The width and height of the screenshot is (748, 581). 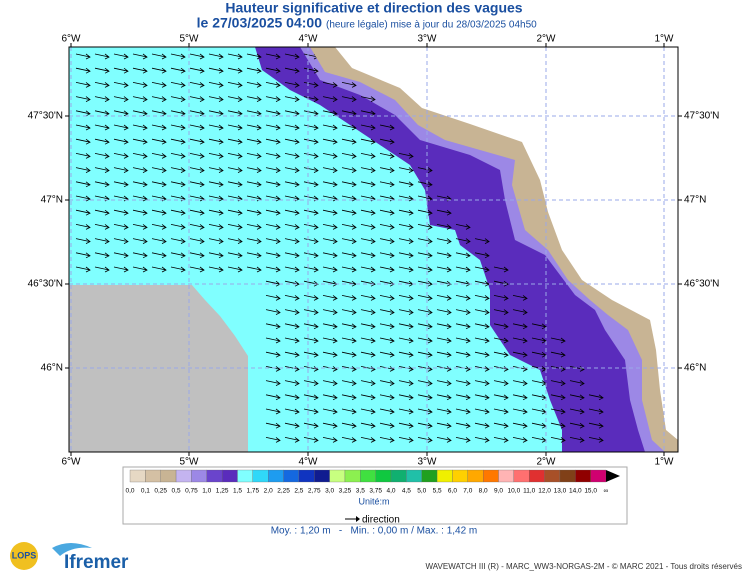 What do you see at coordinates (314, 491) in the screenshot?
I see `color-label: 2,75` at bounding box center [314, 491].